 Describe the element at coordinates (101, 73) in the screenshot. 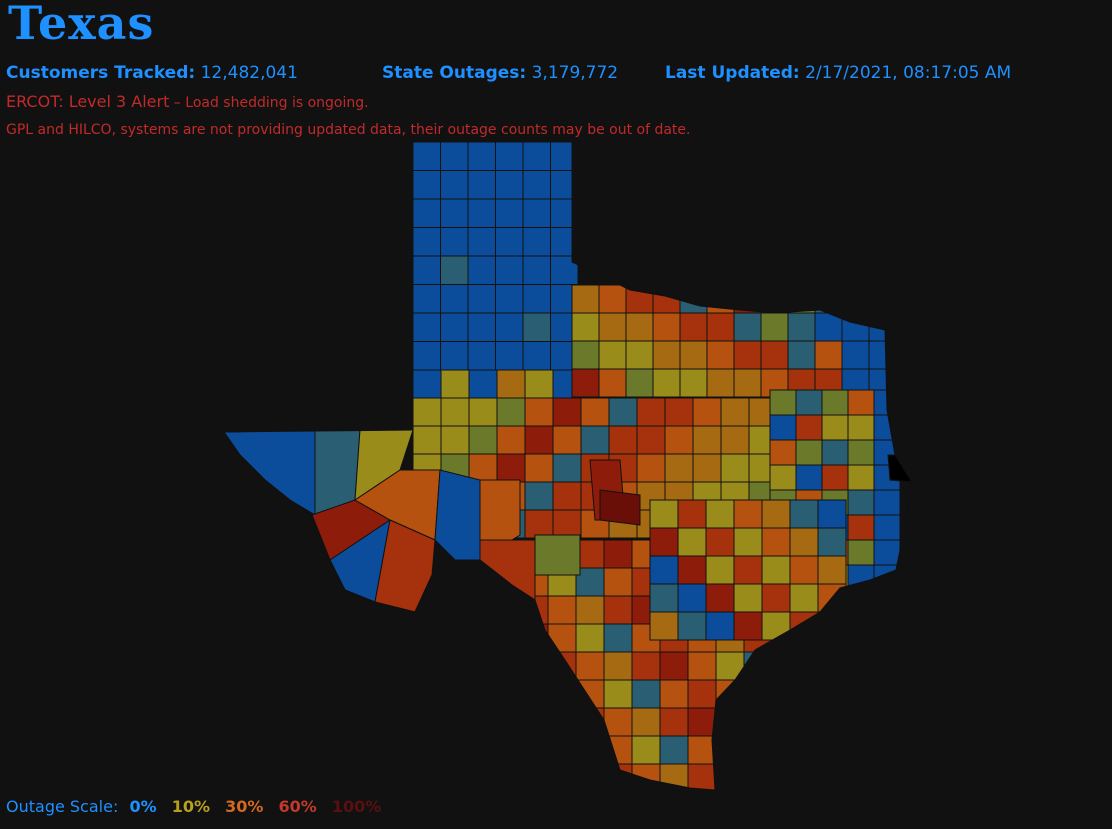

I see `customers-tracked-label: Customers Tracked:` at that location.